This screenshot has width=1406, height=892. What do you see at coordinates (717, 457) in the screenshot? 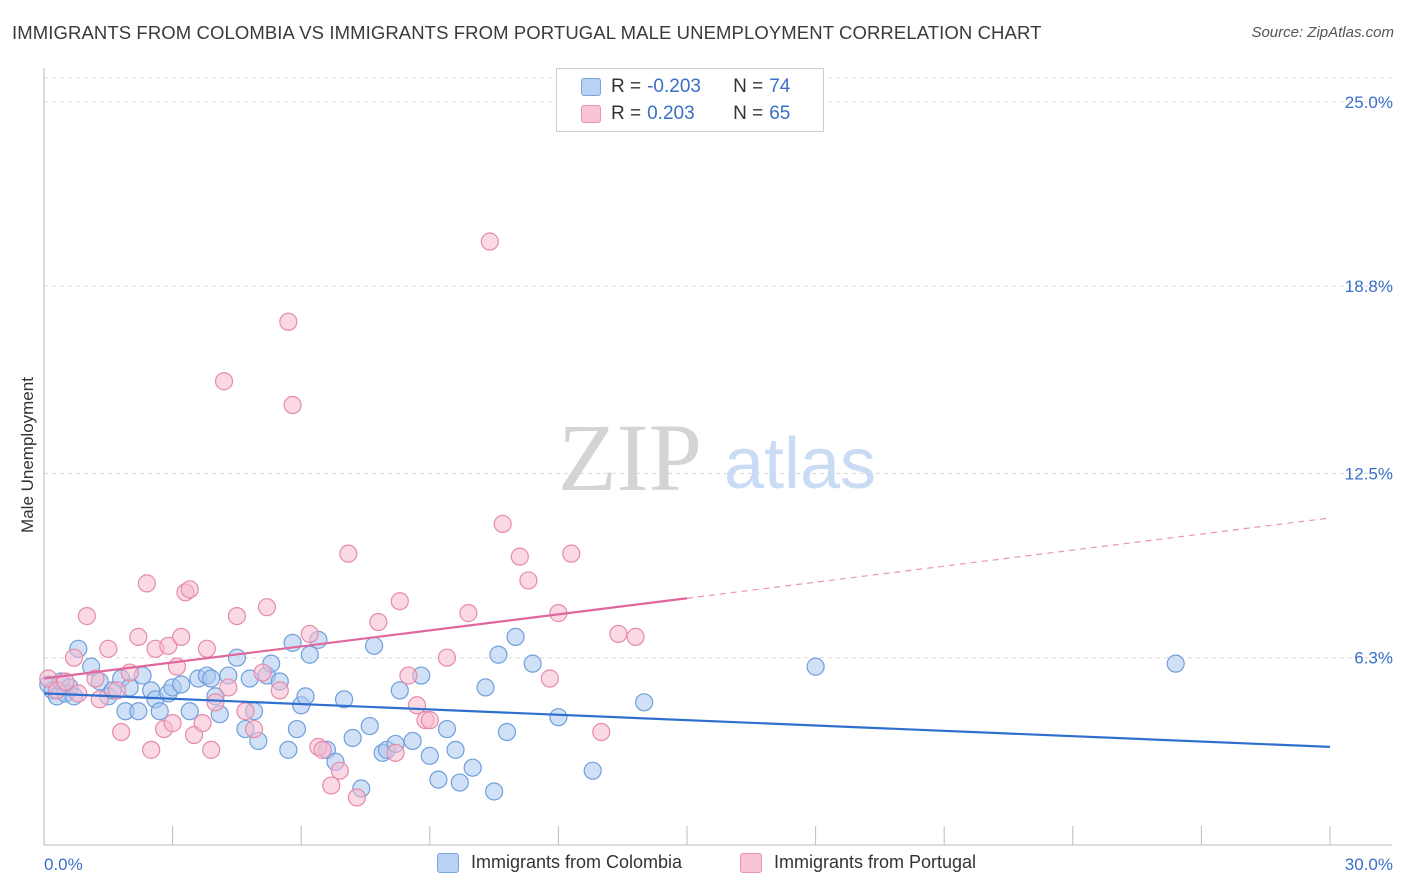
I see `watermark: ZIP atlas` at bounding box center [717, 457].